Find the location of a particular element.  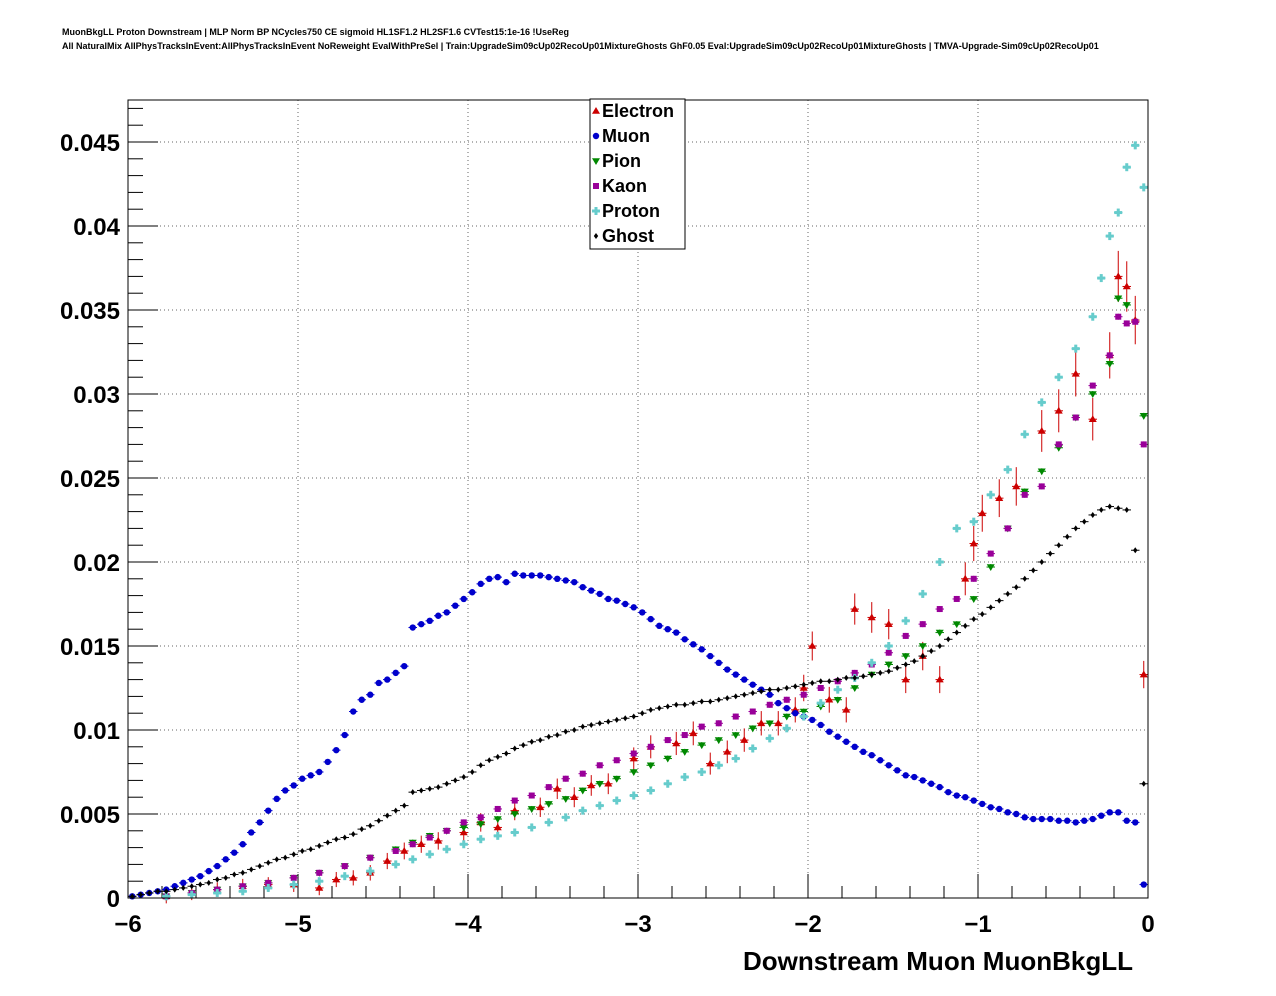

y-tick-label: 0.025 is located at coordinates (90, 479).